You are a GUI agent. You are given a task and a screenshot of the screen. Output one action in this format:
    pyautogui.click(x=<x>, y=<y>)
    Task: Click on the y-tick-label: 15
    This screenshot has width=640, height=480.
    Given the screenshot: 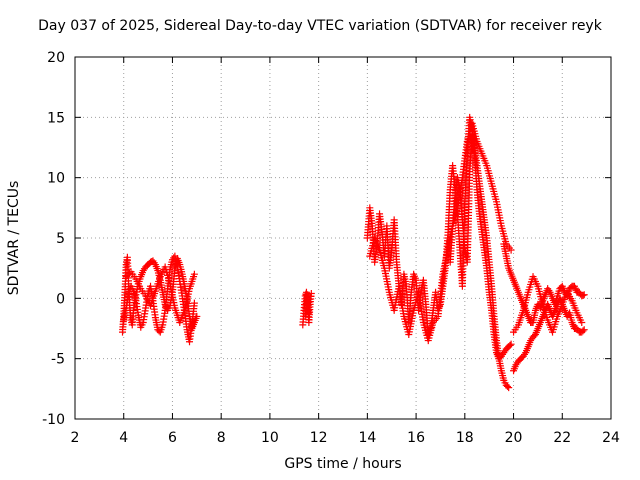 What is the action you would take?
    pyautogui.click(x=56, y=118)
    